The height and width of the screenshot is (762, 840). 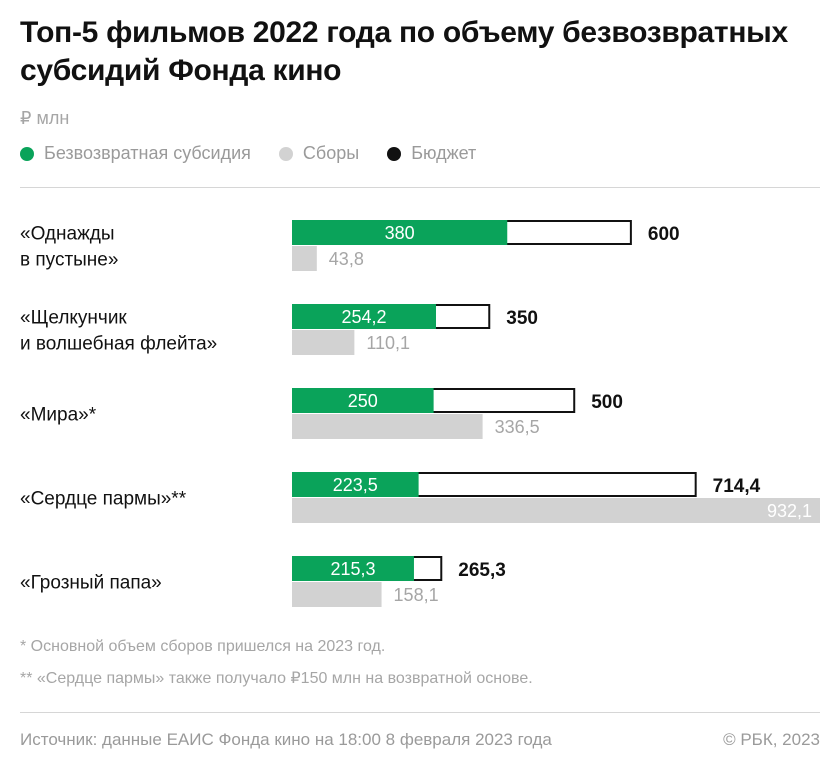 I want to click on legend-dot-subsidy, so click(x=27, y=153).